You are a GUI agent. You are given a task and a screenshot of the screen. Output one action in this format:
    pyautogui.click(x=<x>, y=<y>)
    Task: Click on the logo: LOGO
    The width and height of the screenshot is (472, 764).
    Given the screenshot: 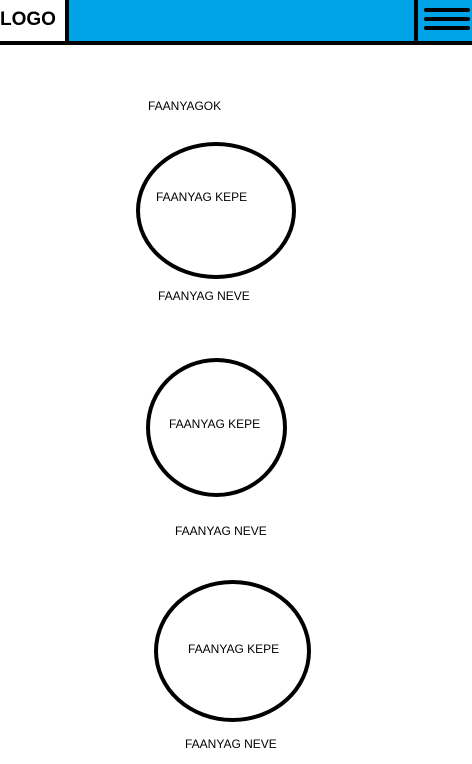 What is the action you would take?
    pyautogui.click(x=34, y=21)
    